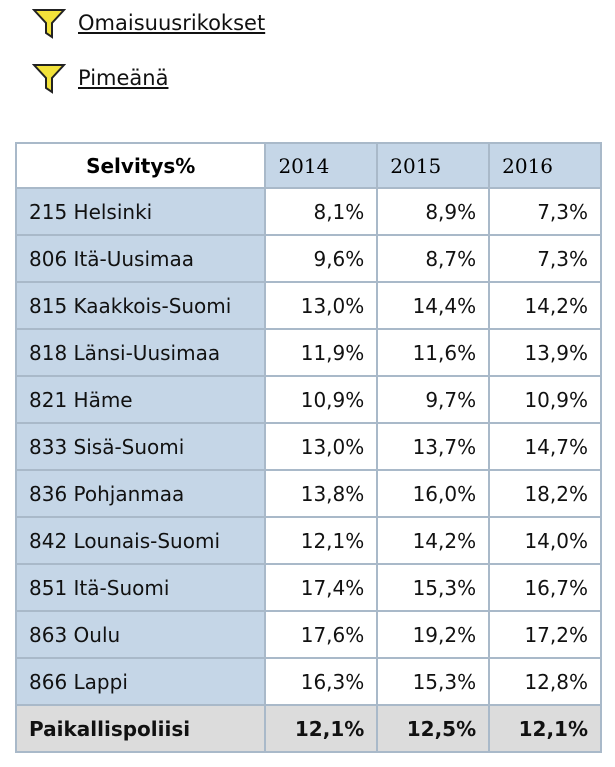  What do you see at coordinates (321, 587) in the screenshot?
I see `value-cell: 17,4%` at bounding box center [321, 587].